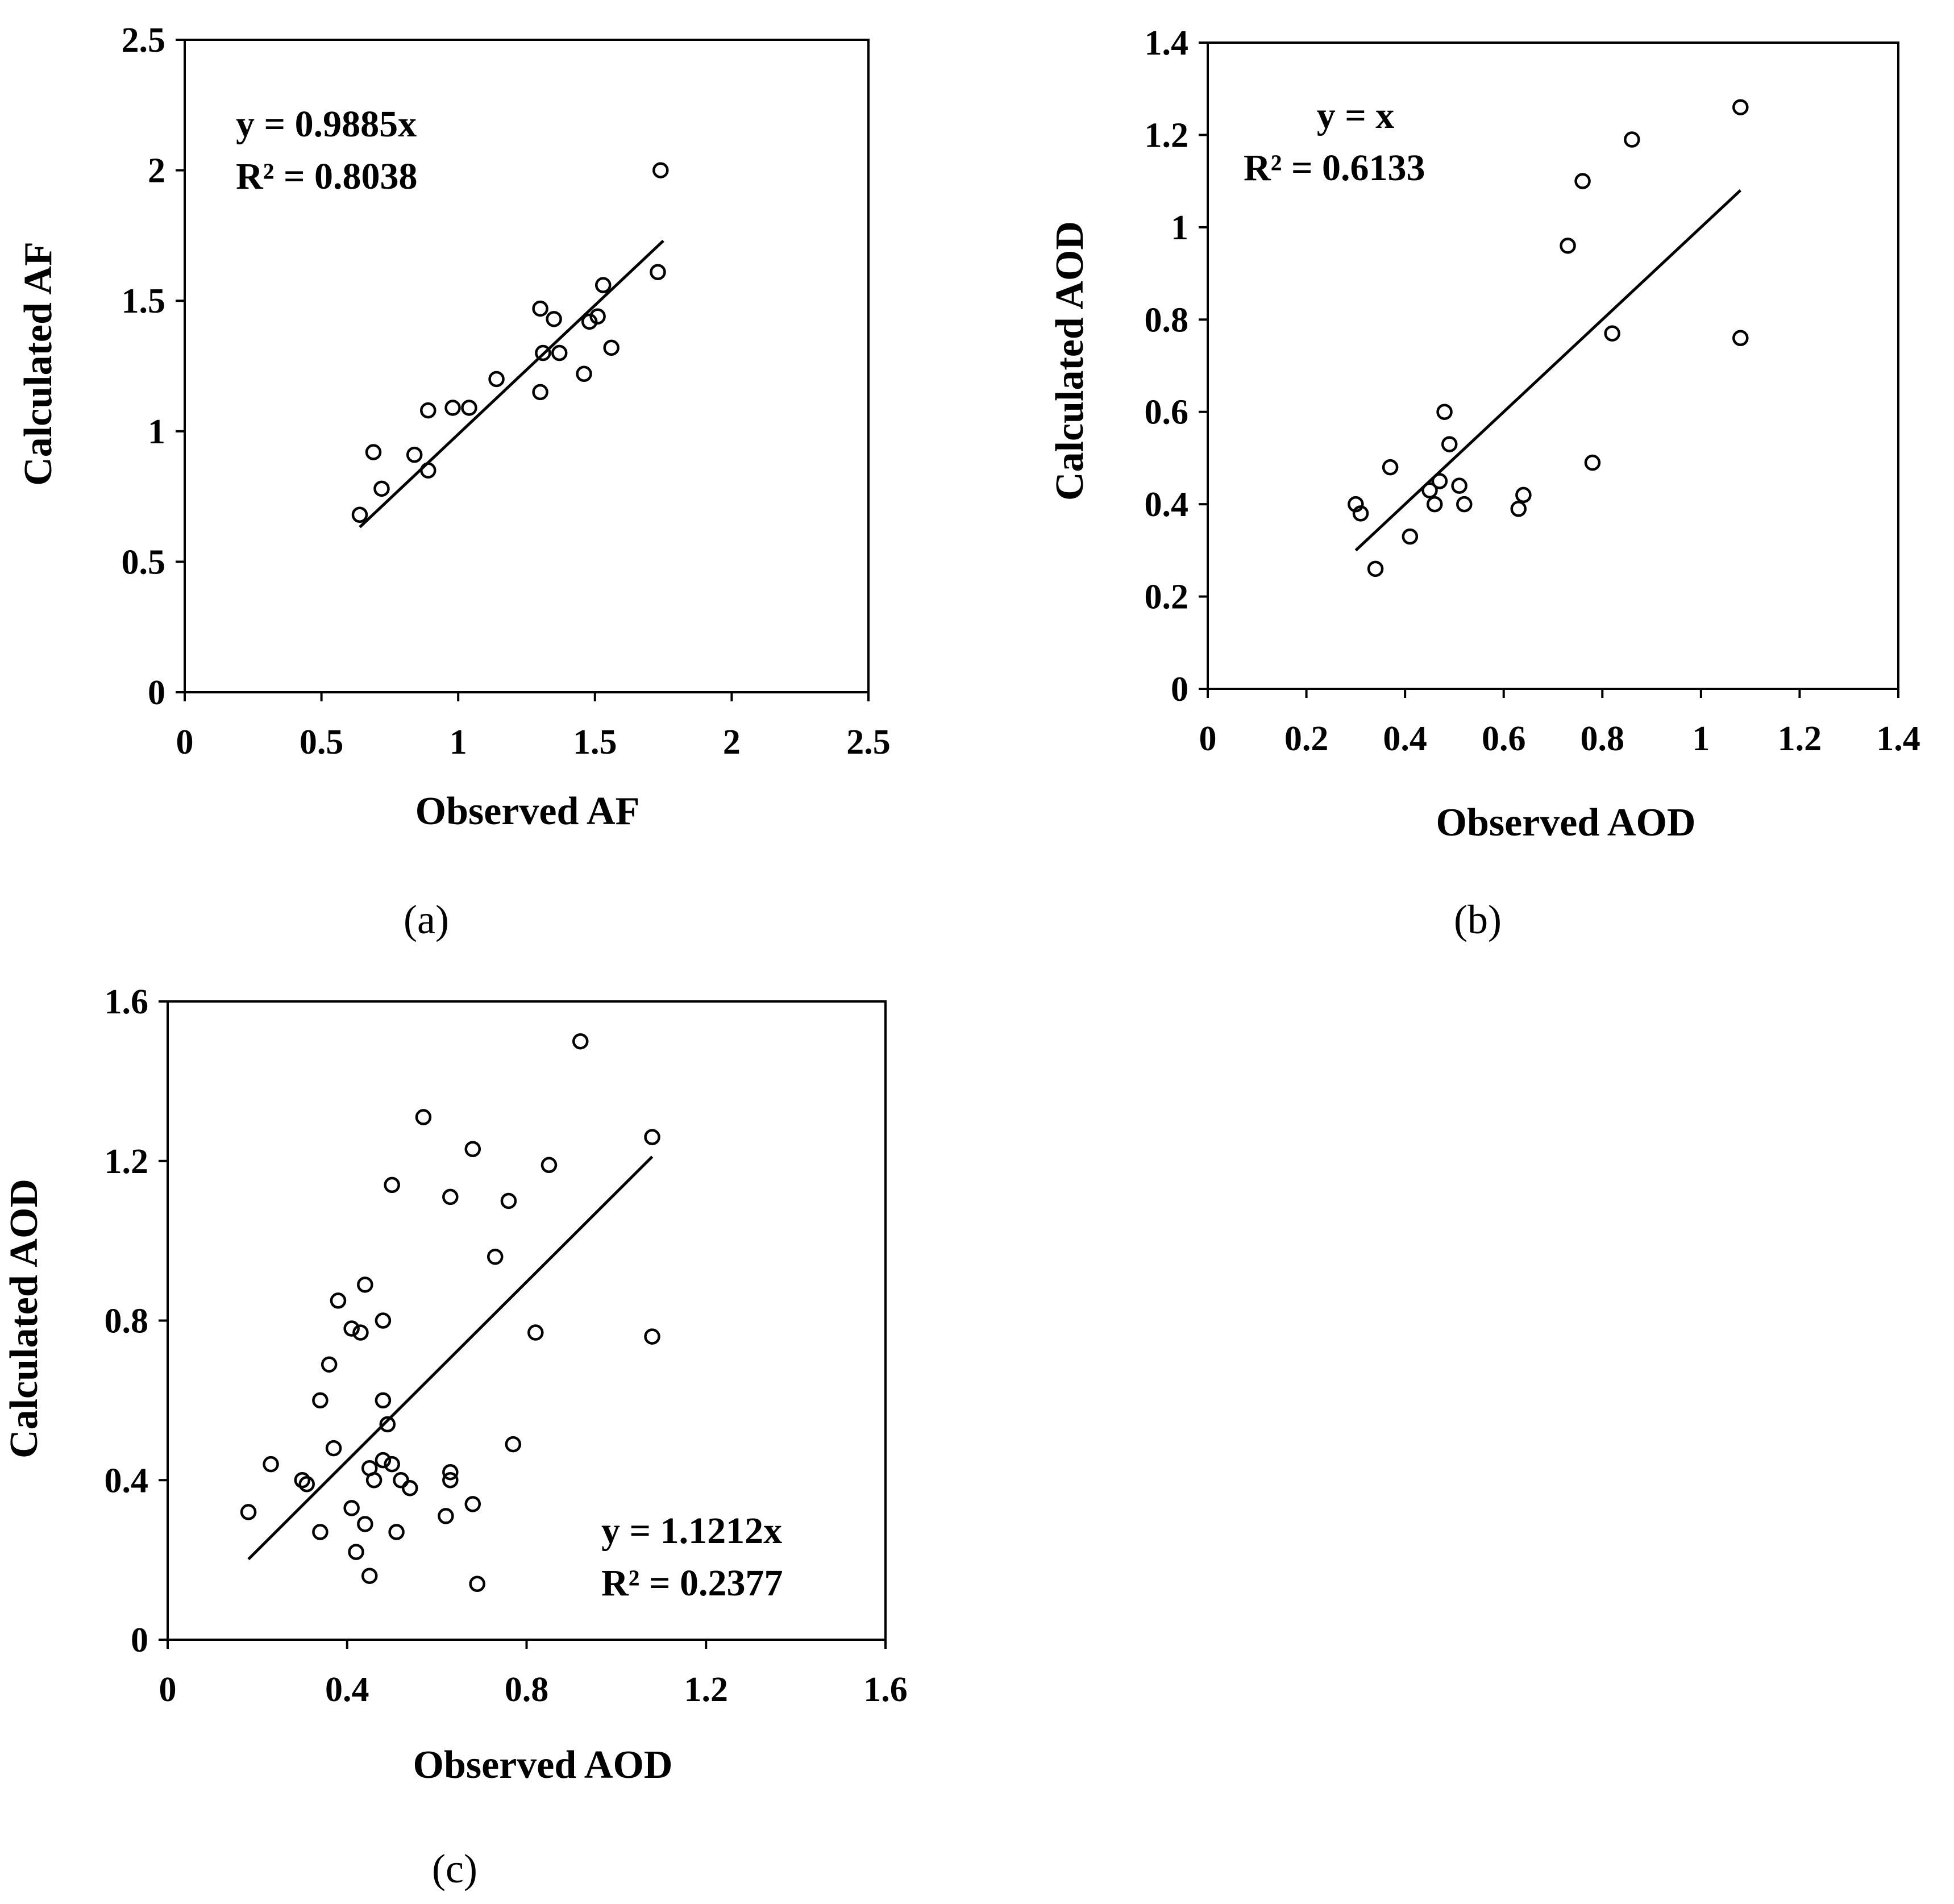  Describe the element at coordinates (127, 1321) in the screenshot. I see `y-tick-label-c: 0.8` at that location.